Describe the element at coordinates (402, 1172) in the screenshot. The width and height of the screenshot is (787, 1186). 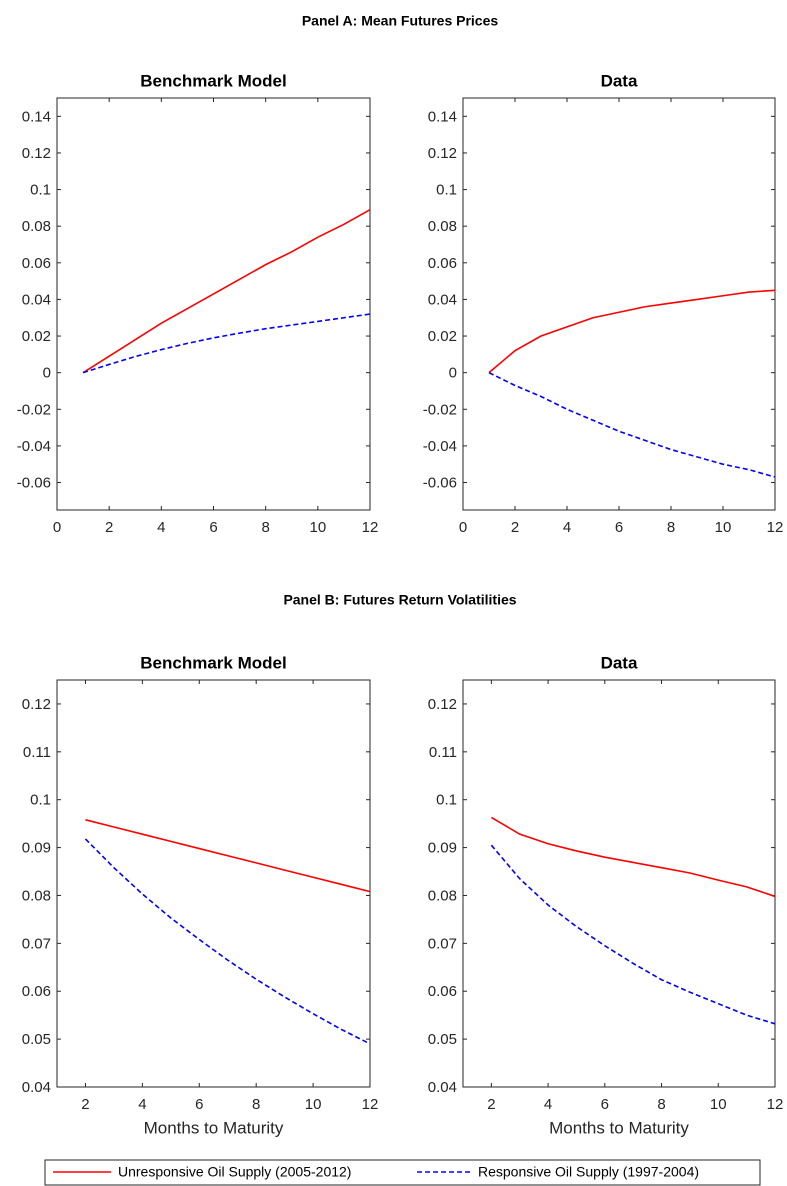
I see `legend-box` at that location.